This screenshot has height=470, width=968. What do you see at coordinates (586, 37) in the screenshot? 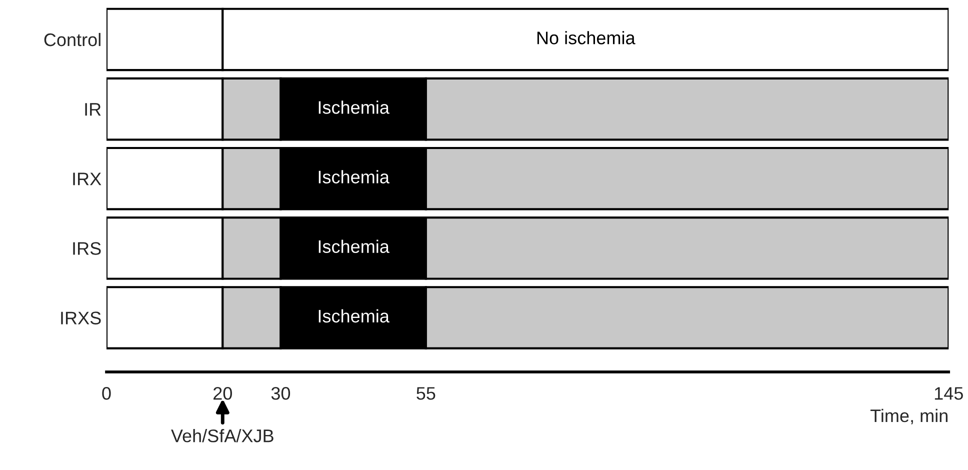
I see `data-label: No ischemia` at bounding box center [586, 37].